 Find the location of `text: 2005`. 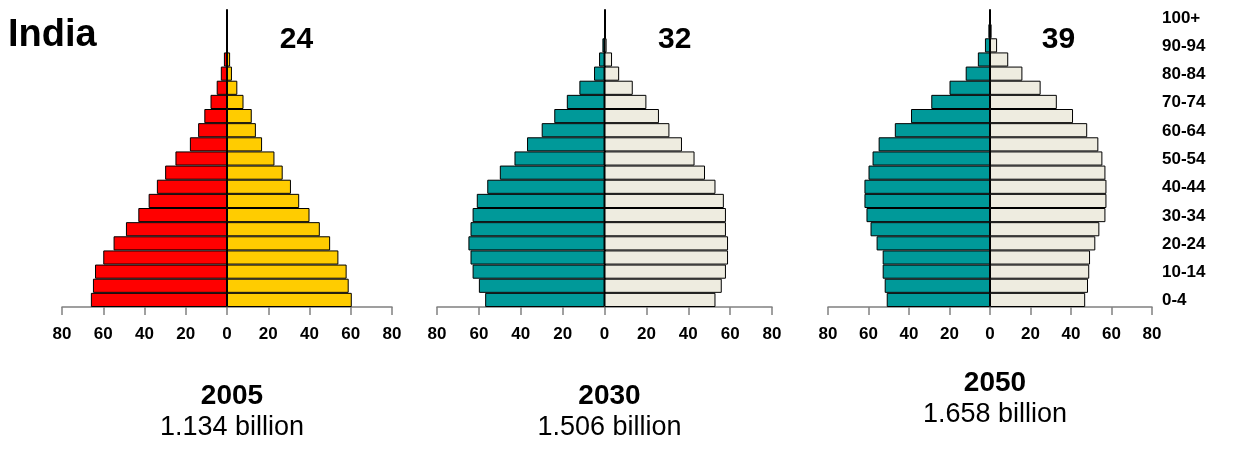

text: 2005 is located at coordinates (232, 394).